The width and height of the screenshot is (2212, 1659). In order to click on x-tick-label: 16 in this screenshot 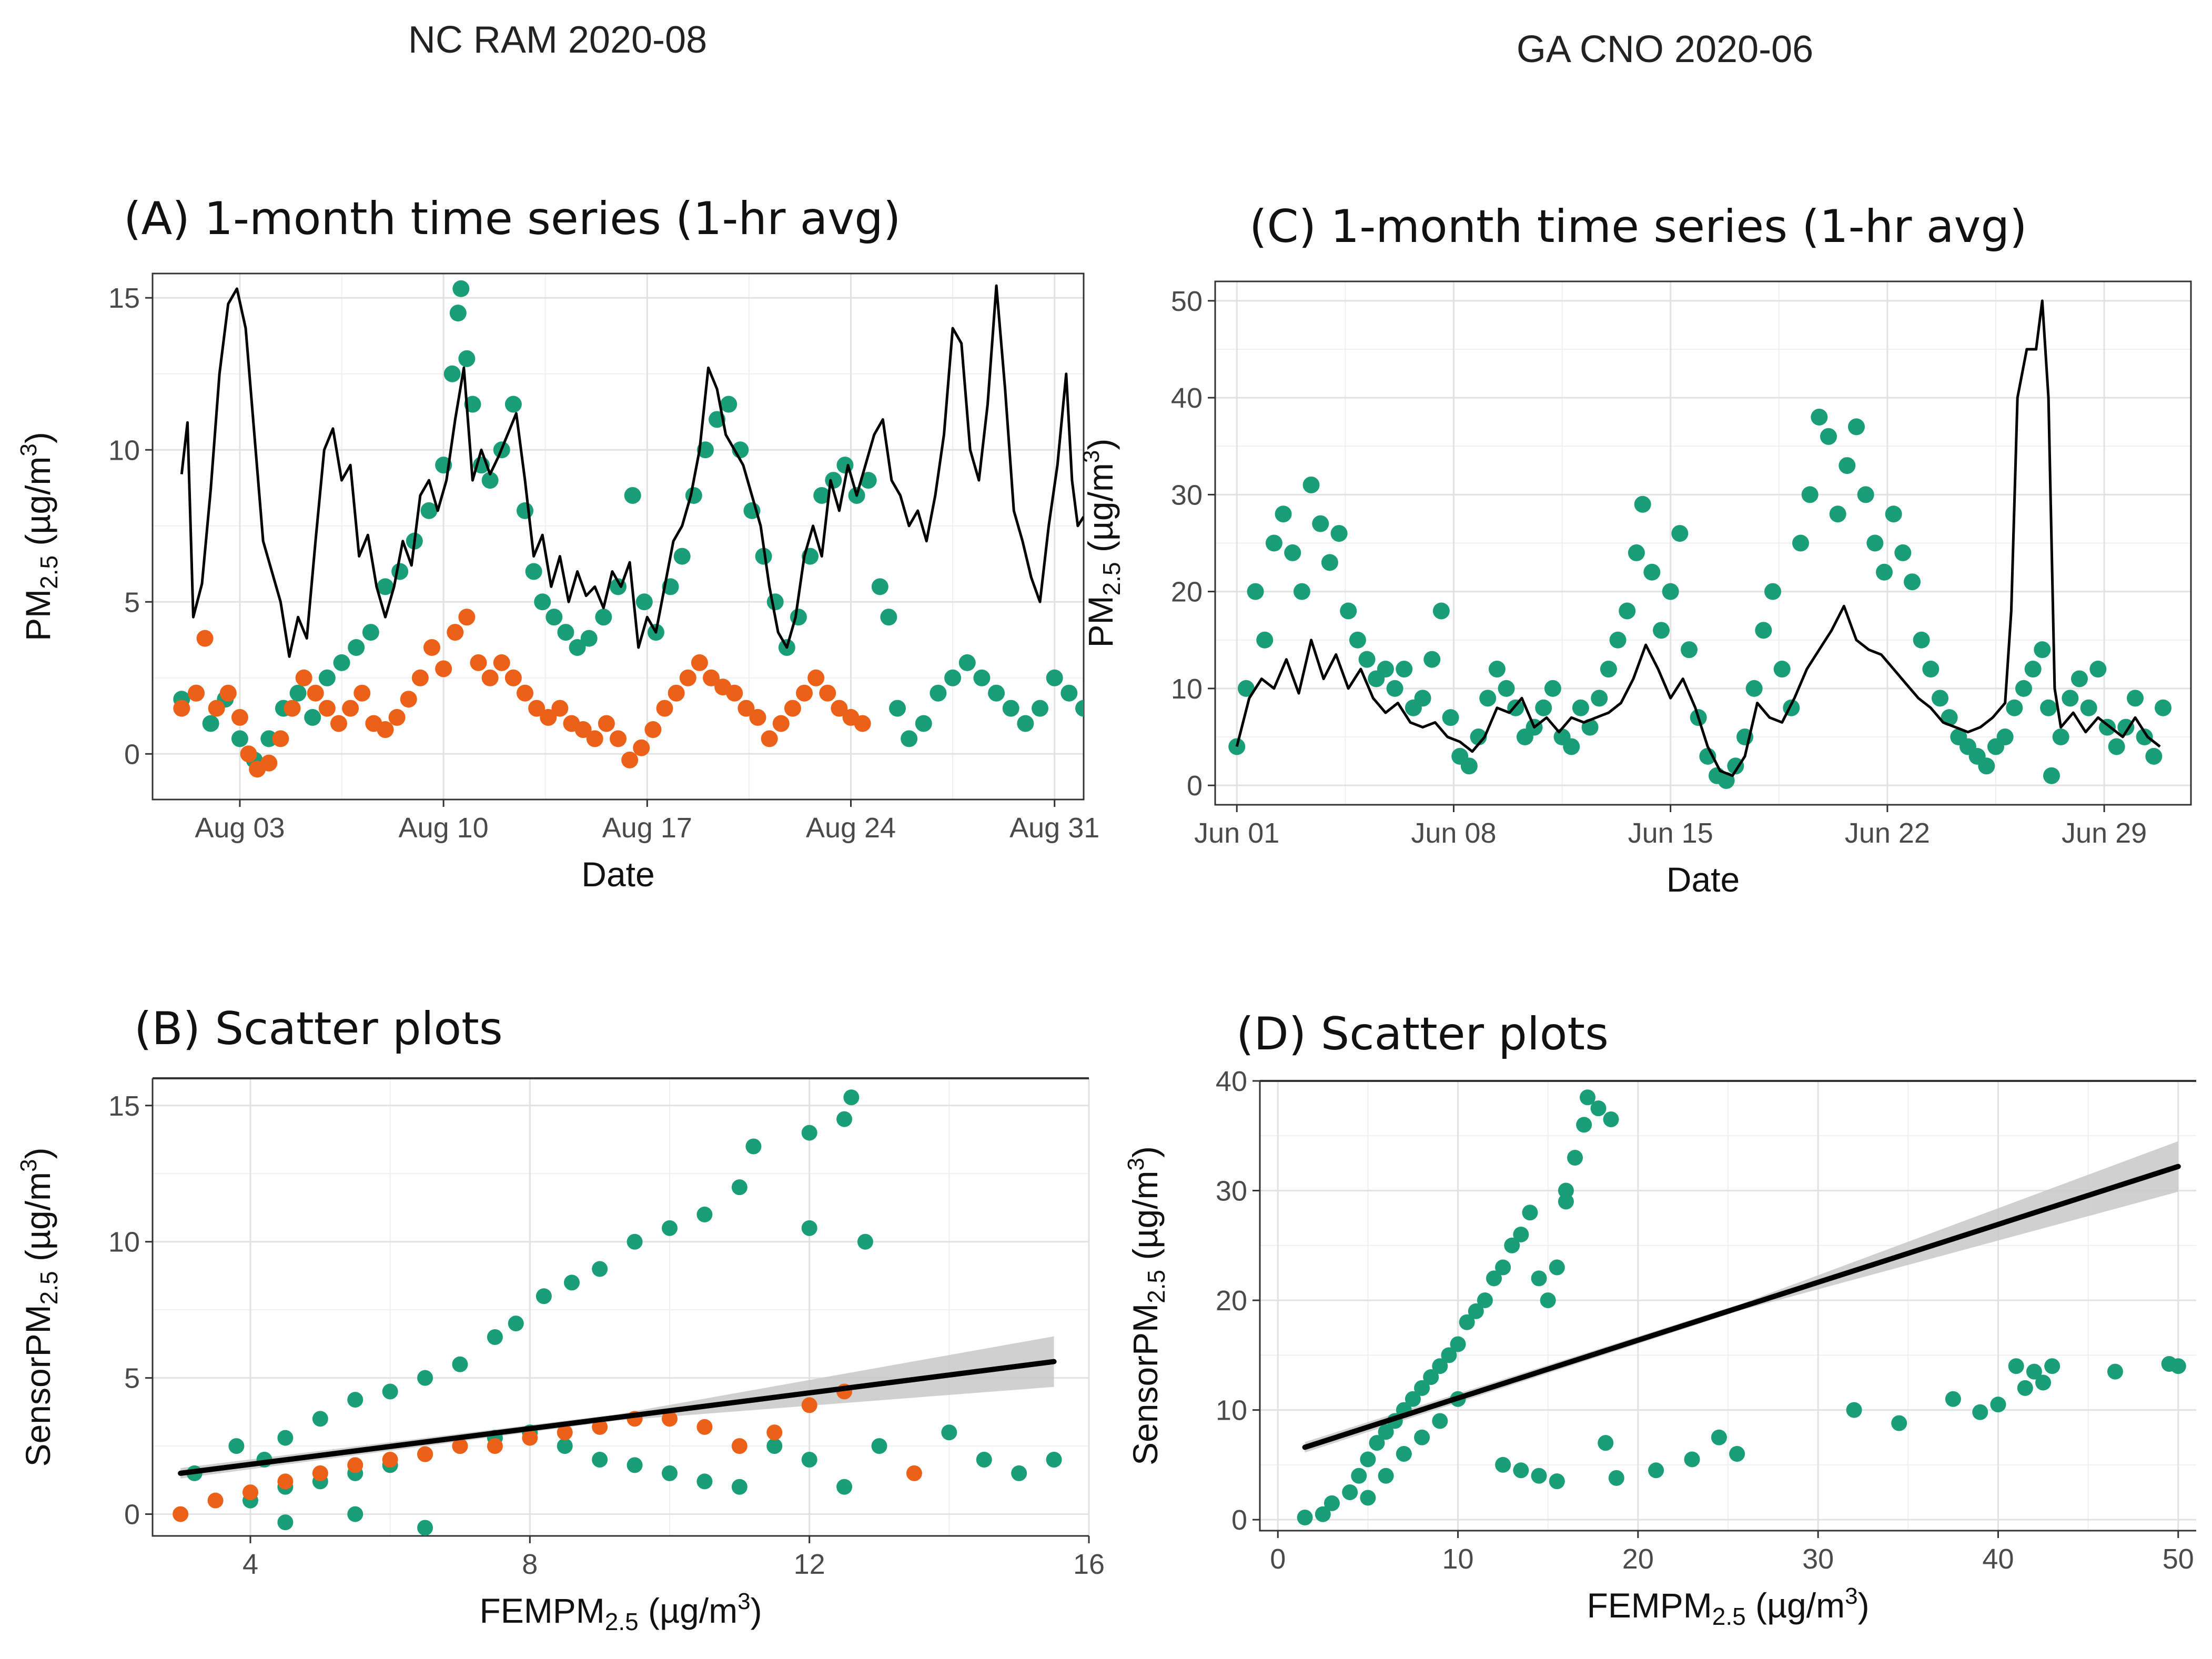, I will do `click(1089, 1564)`.